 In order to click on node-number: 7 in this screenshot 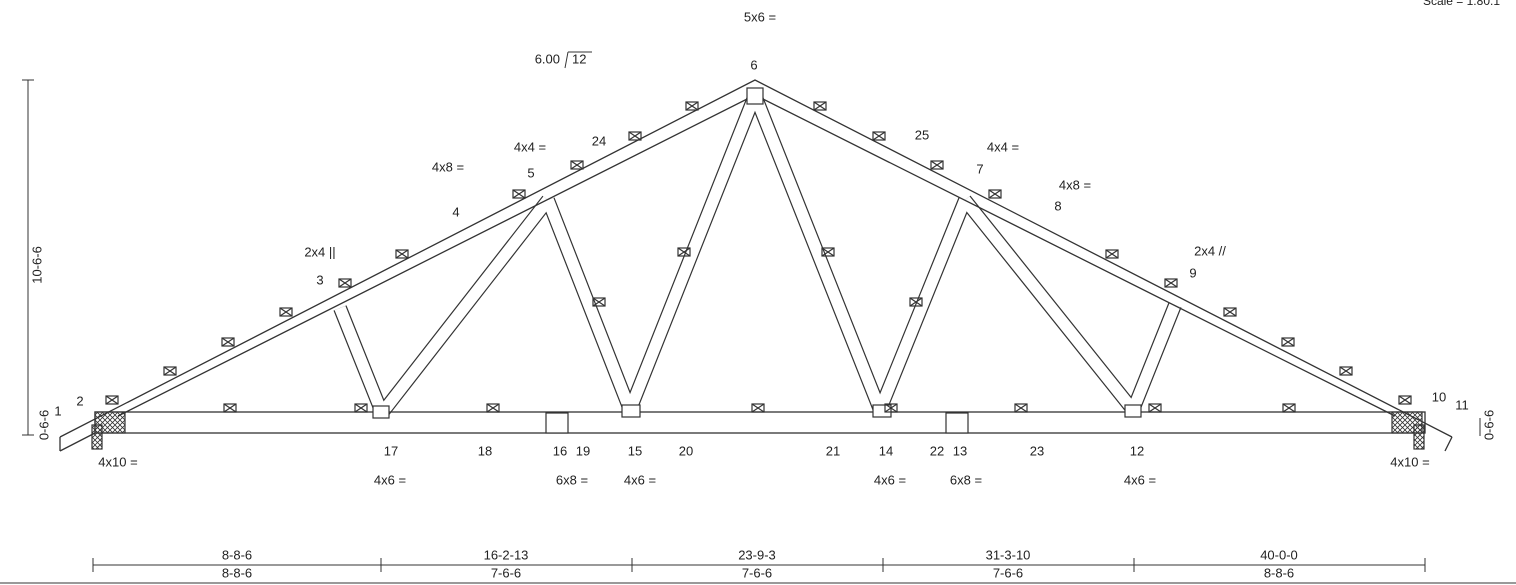, I will do `click(979, 168)`.